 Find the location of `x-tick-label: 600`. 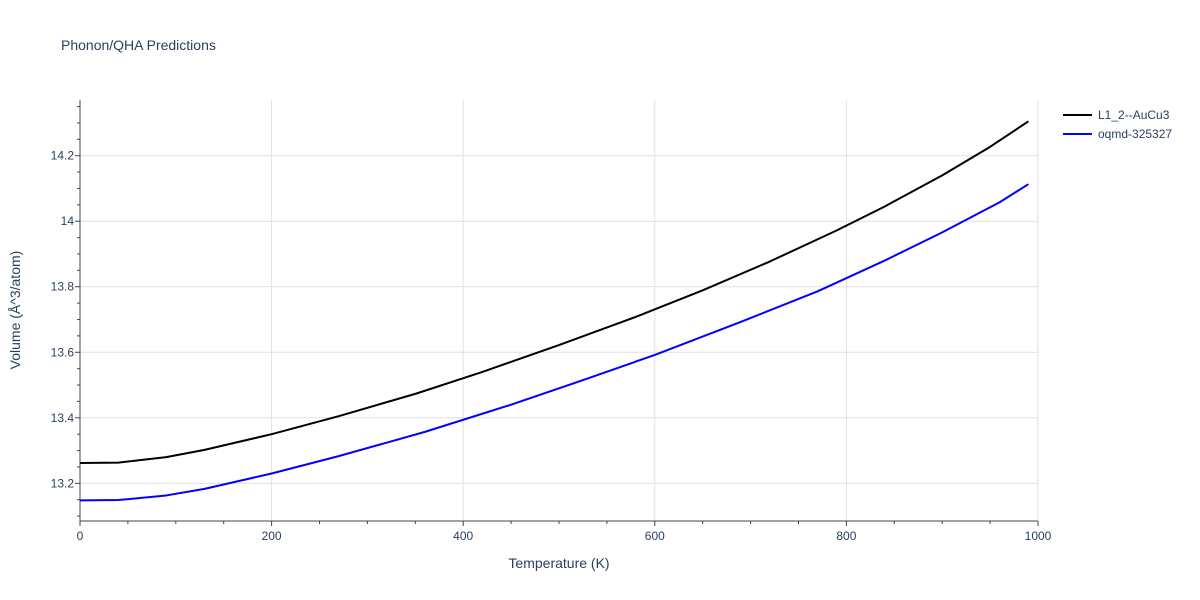

x-tick-label: 600 is located at coordinates (655, 536).